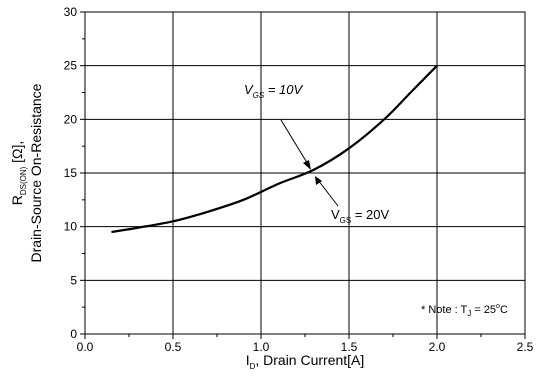 The height and width of the screenshot is (379, 536). Describe the element at coordinates (349, 347) in the screenshot. I see `x-tick-label: 1.5` at that location.